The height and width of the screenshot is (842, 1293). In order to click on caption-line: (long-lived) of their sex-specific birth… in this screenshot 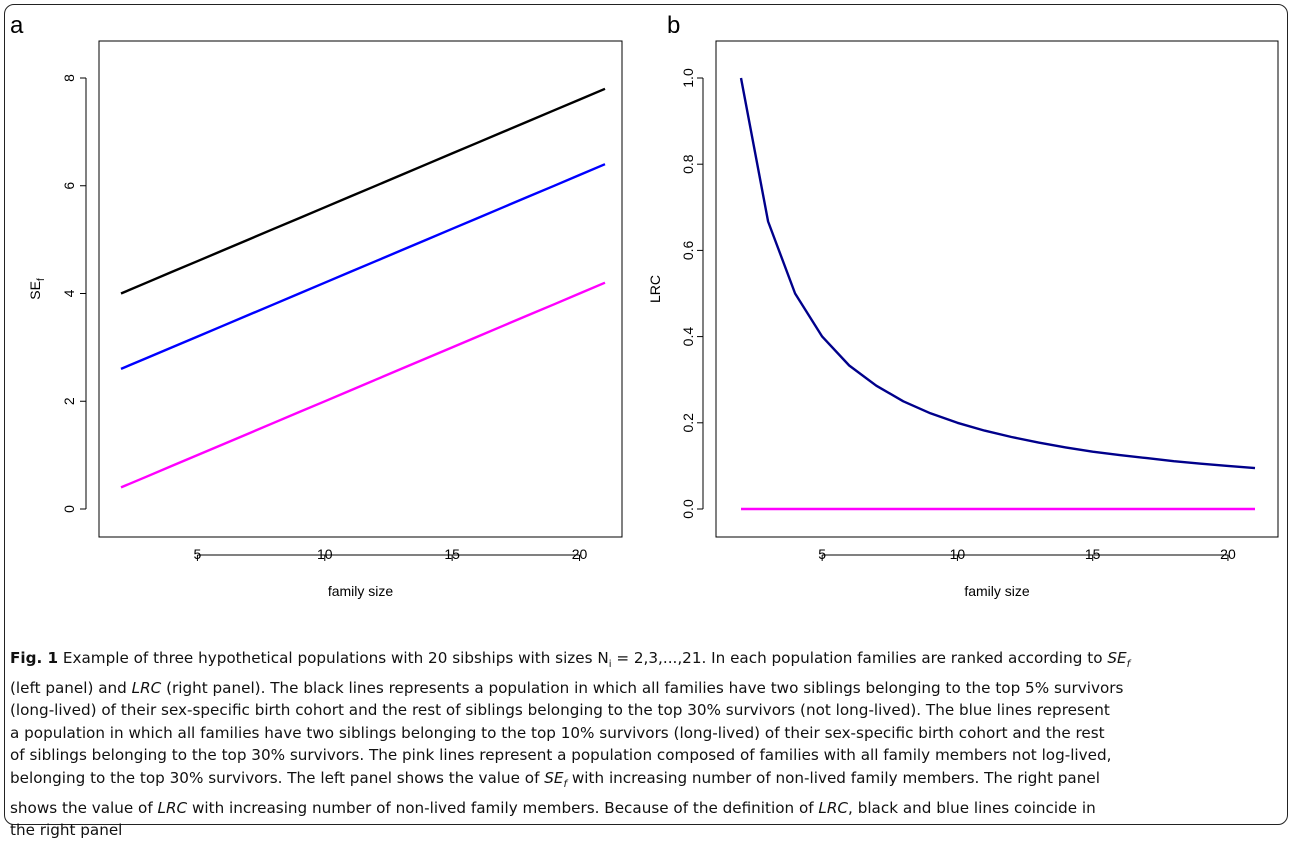, I will do `click(645, 710)`.